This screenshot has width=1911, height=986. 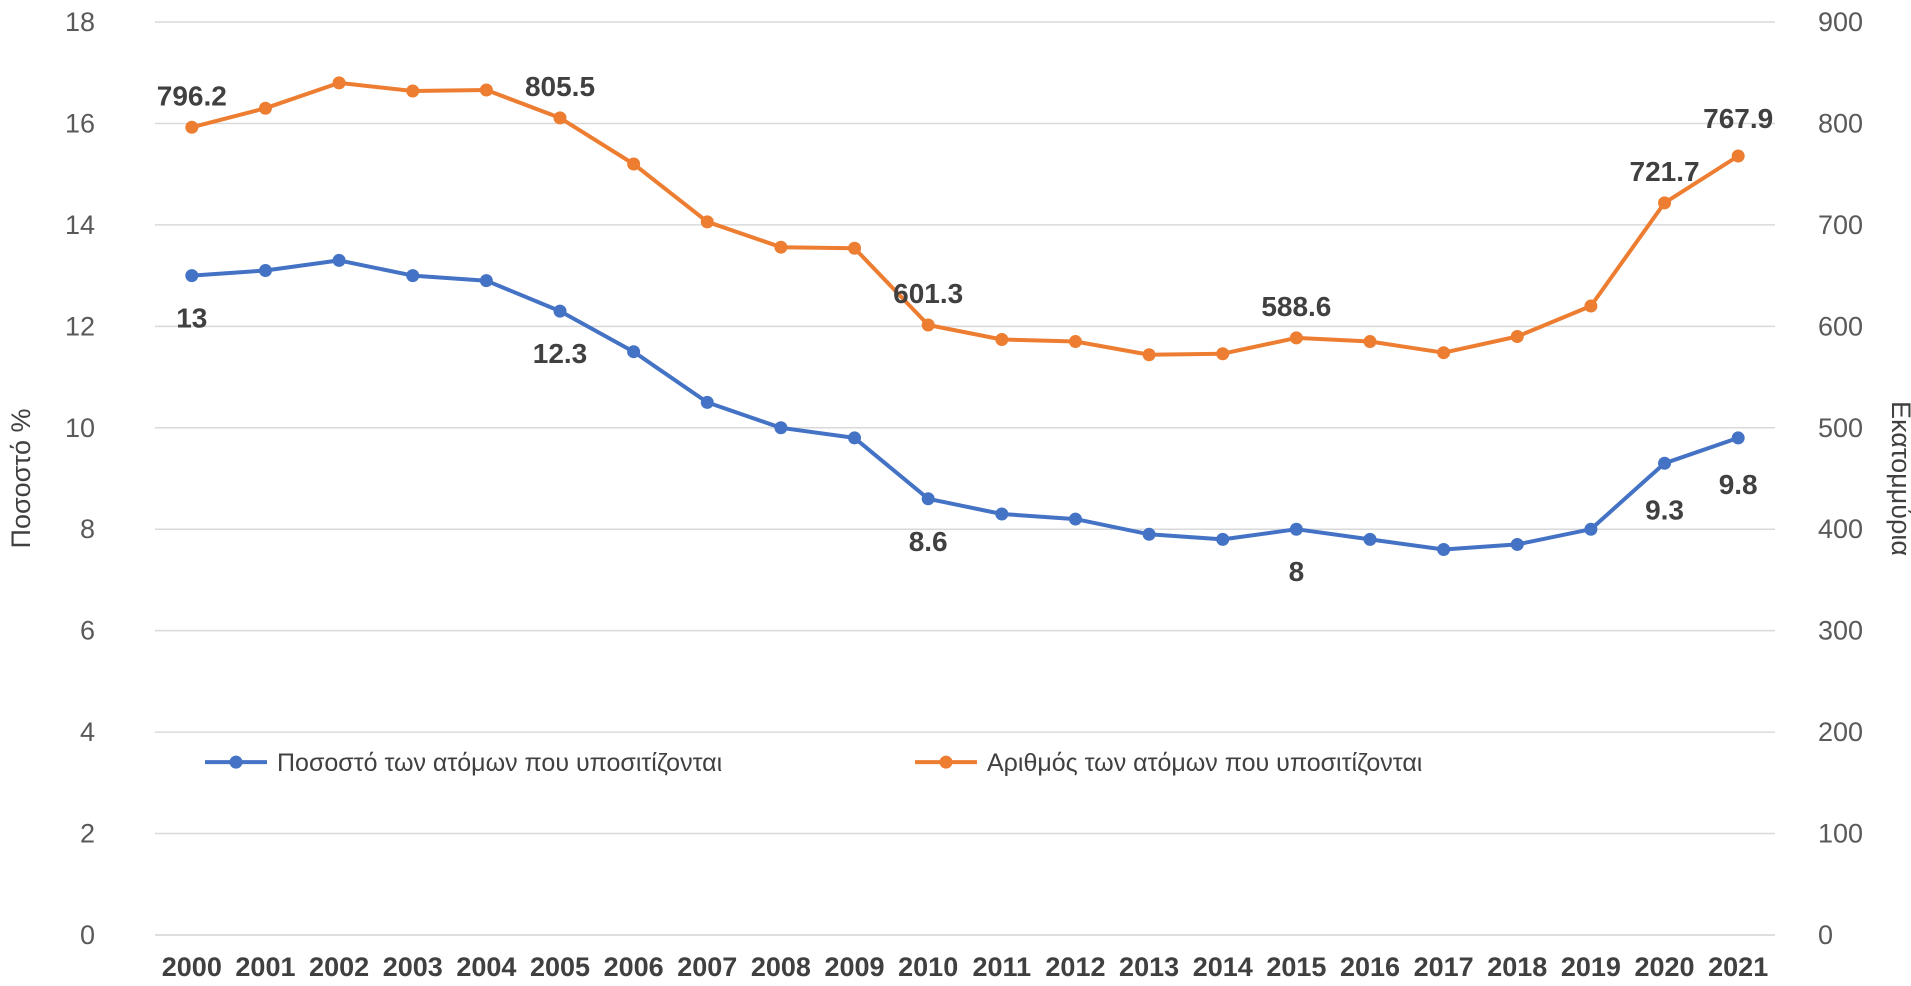 I want to click on data-label: 8.6, so click(x=928, y=541).